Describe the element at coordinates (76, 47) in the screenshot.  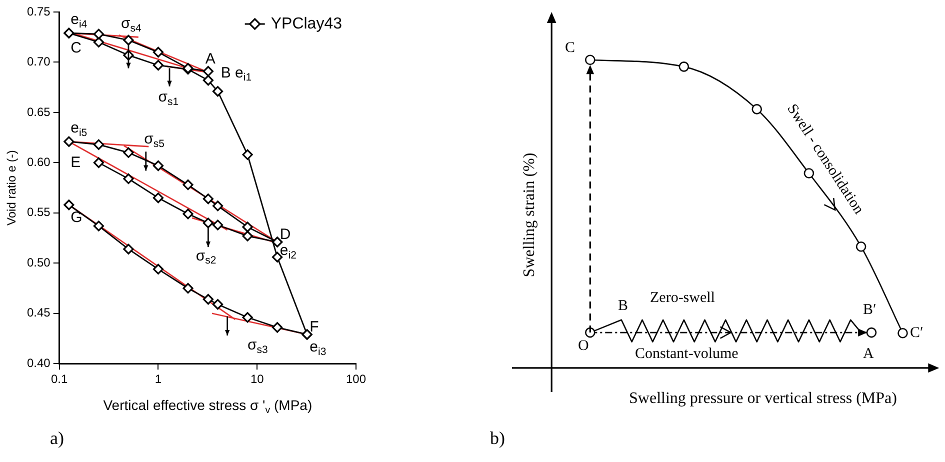
I see `annotation: C` at that location.